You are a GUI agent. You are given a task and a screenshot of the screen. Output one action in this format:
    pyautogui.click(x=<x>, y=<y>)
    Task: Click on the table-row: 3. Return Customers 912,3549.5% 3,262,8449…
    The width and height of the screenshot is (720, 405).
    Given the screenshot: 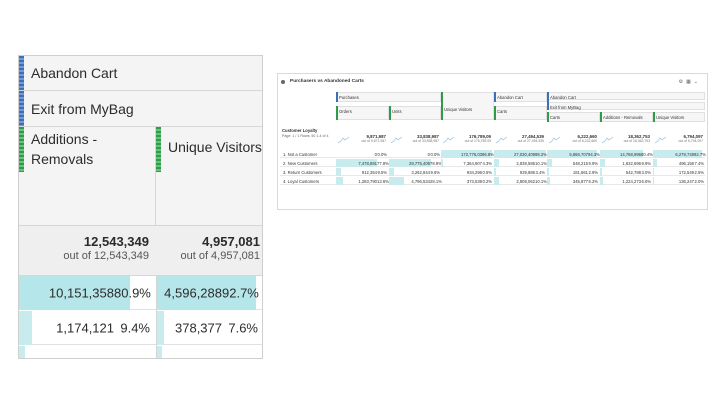 What is the action you would take?
    pyautogui.click(x=492, y=172)
    